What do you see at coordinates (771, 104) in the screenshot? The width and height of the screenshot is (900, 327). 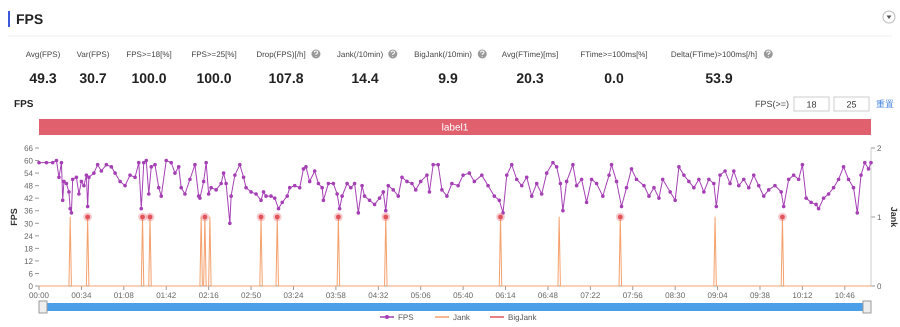 I see `text: FPS(>=)` at bounding box center [771, 104].